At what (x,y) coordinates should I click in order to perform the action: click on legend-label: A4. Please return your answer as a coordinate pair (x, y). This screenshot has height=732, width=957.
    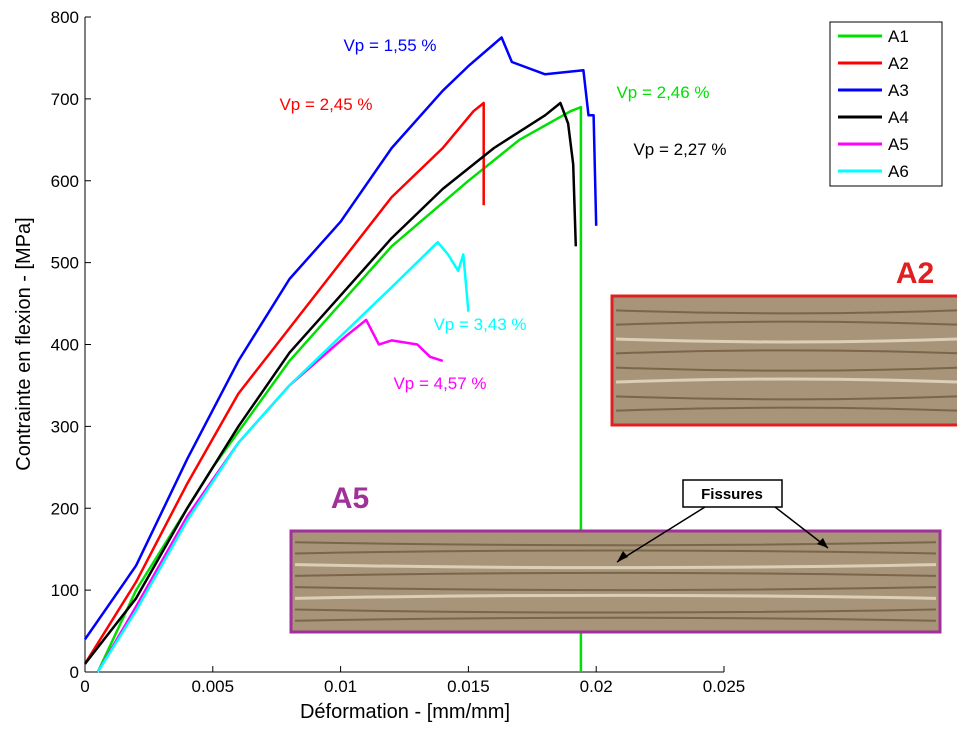
    Looking at the image, I should click on (898, 117).